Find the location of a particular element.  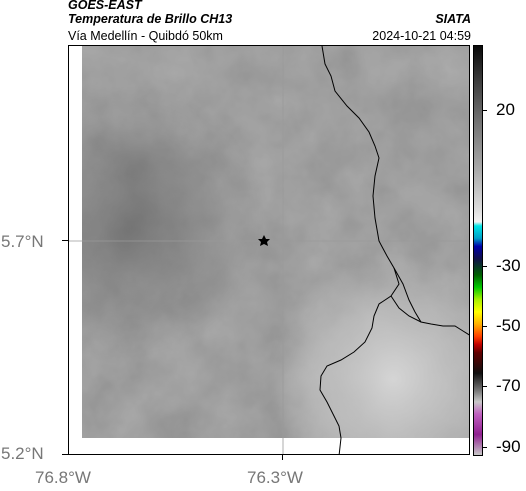

colorbar-label: 20 is located at coordinates (505, 109).